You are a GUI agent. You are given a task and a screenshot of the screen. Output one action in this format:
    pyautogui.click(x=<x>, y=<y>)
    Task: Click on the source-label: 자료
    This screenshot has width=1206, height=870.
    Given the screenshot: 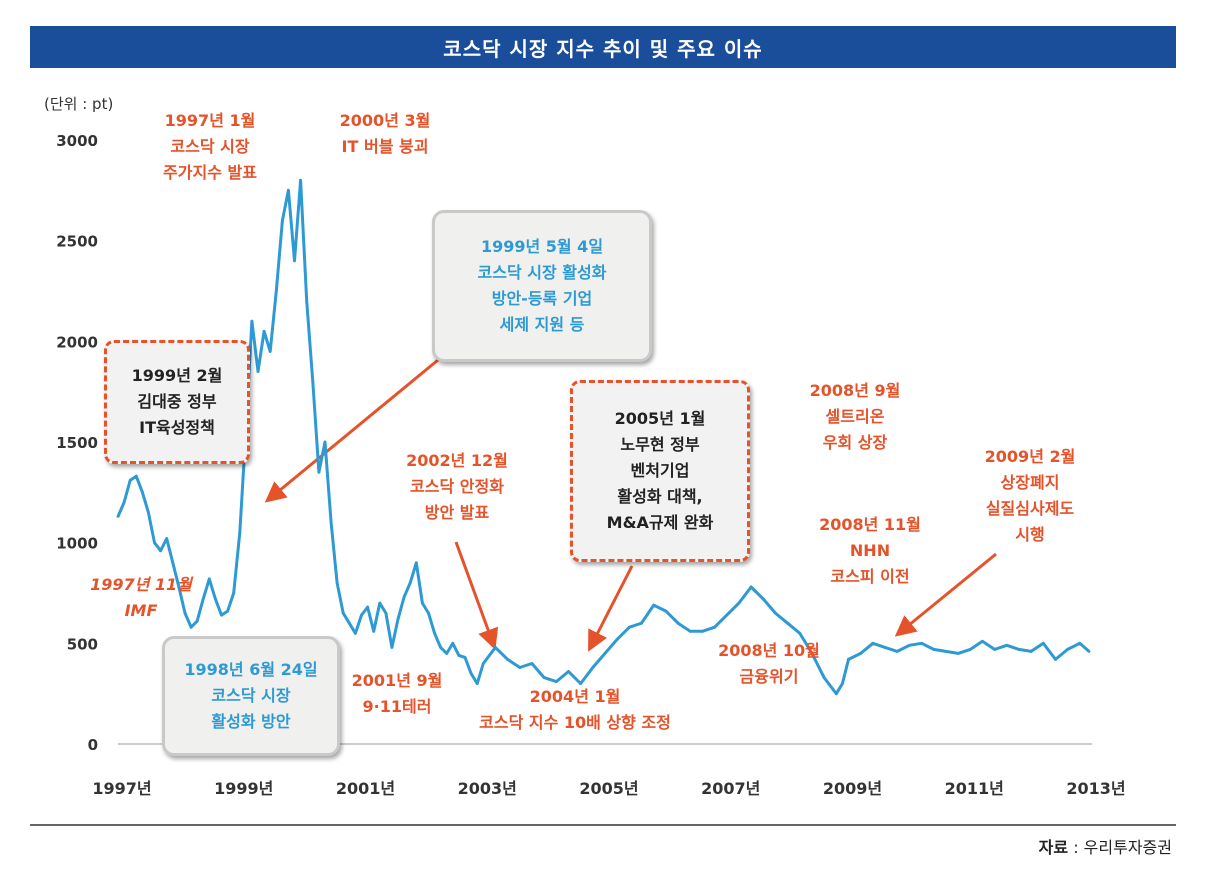 What is the action you would take?
    pyautogui.click(x=1053, y=847)
    